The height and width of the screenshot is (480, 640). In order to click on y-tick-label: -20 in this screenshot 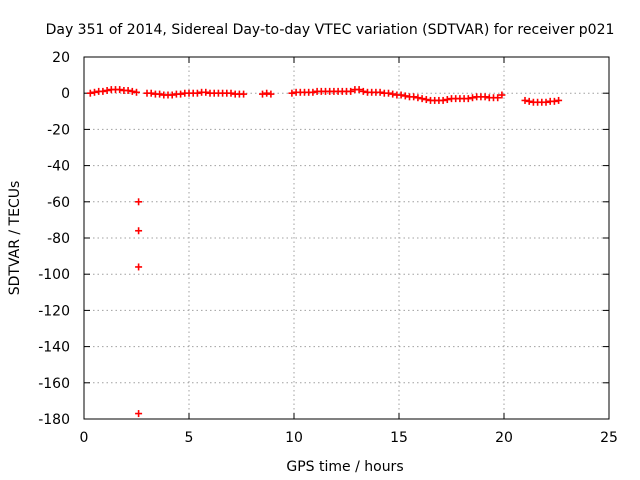, I will do `click(58, 130)`.